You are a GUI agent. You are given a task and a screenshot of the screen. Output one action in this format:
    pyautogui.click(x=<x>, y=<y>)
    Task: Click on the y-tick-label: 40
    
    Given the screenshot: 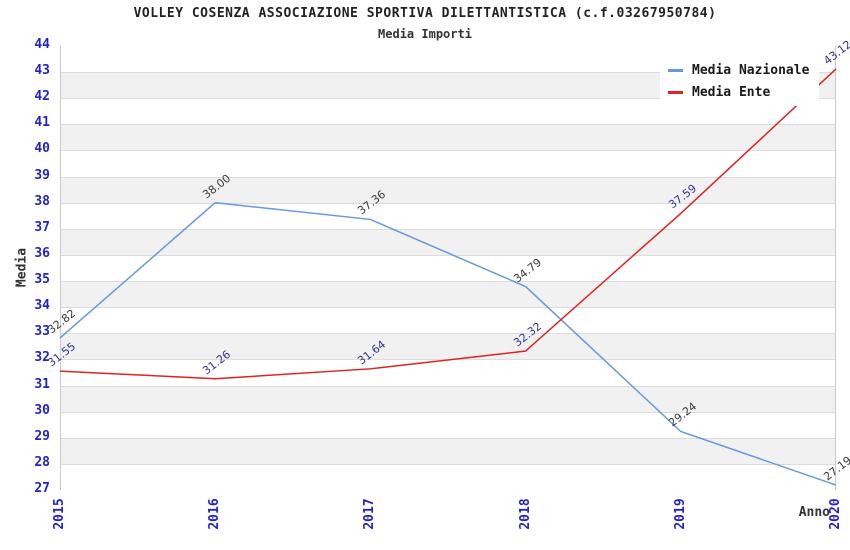 What is the action you would take?
    pyautogui.click(x=42, y=149)
    